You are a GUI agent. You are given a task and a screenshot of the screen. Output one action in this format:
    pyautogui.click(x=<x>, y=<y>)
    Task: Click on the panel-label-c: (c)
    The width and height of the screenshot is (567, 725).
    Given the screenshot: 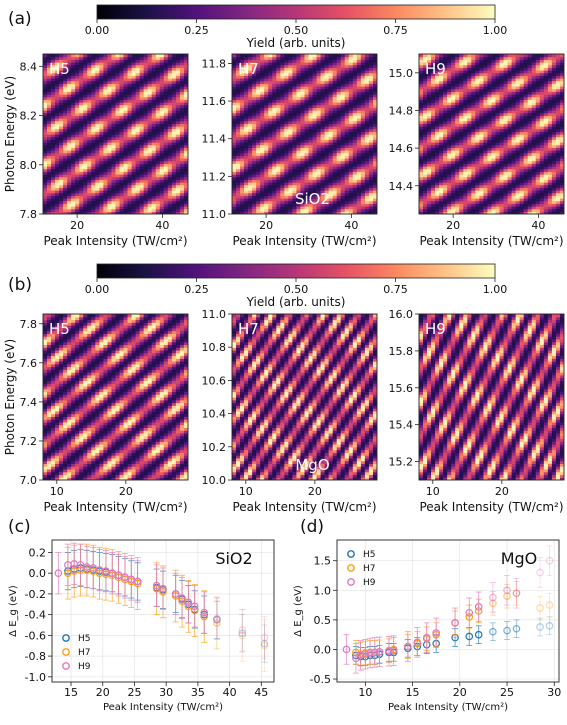 What is the action you would take?
    pyautogui.click(x=19, y=527)
    